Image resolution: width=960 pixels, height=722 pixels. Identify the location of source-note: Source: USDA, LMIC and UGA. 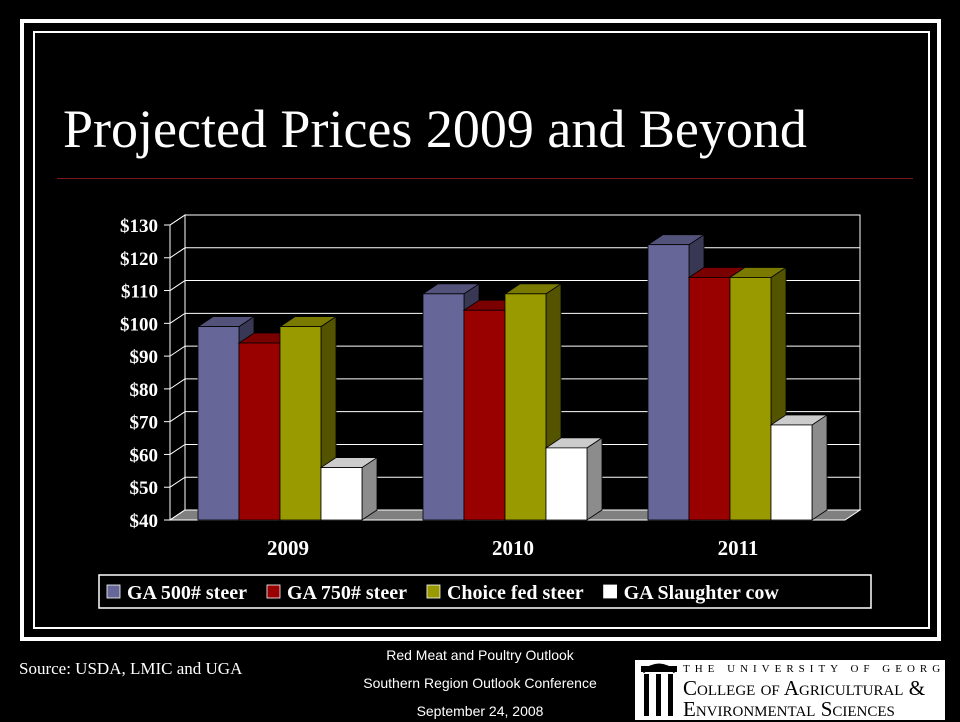
(131, 668).